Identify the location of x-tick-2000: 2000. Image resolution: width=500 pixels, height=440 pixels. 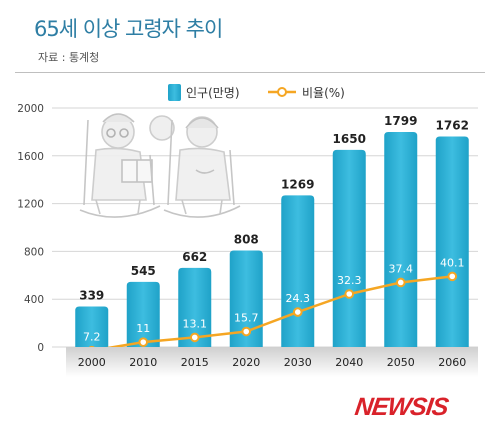
(92, 362).